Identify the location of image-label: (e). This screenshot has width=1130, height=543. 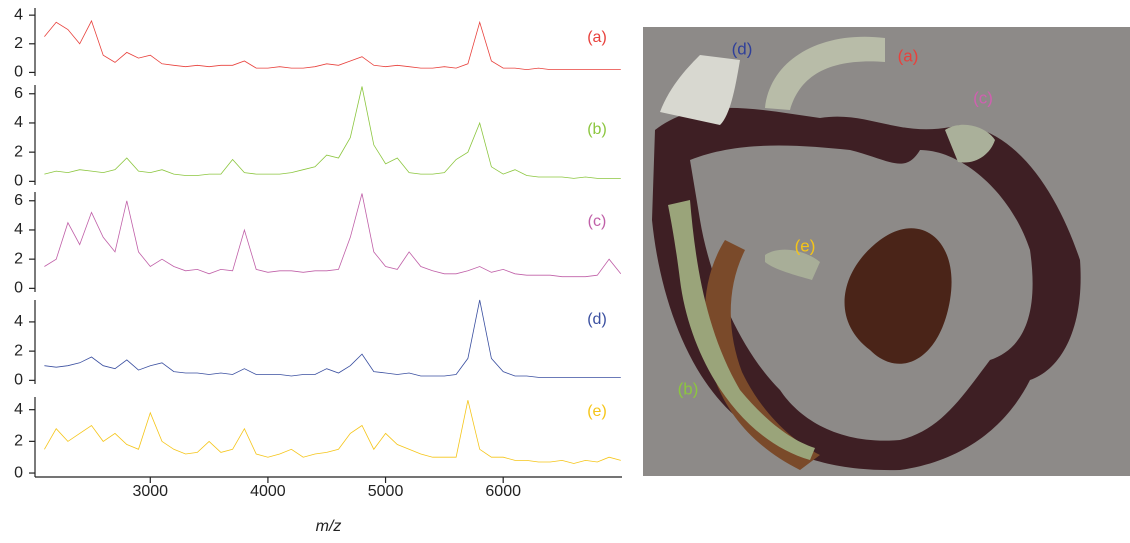
(805, 245).